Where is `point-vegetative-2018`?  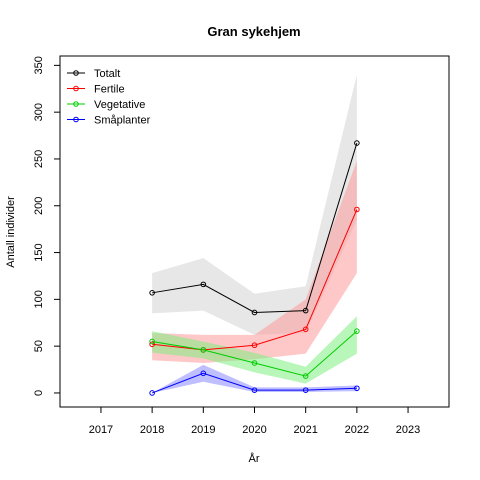 point-vegetative-2018 is located at coordinates (152, 341).